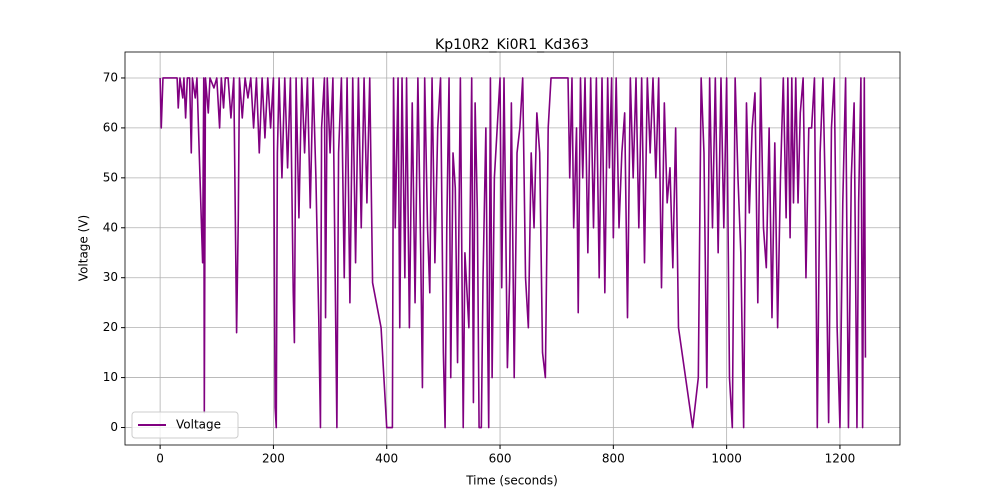 The image size is (1000, 504). Describe the element at coordinates (840, 459) in the screenshot. I see `x-tick-label: 1200` at that location.